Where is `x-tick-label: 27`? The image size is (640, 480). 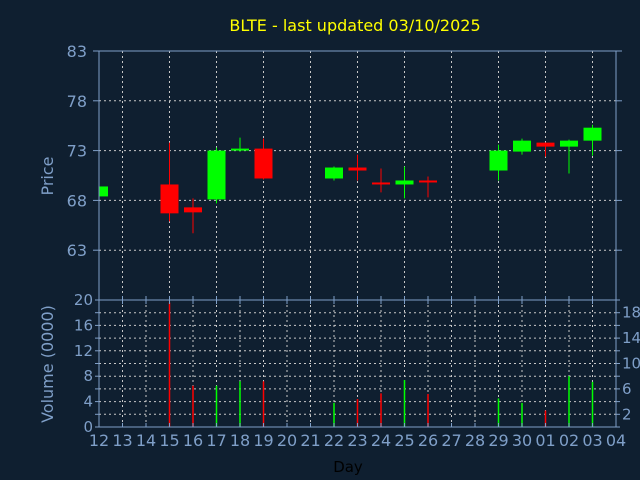
x-tick-label: 27 is located at coordinates (451, 440).